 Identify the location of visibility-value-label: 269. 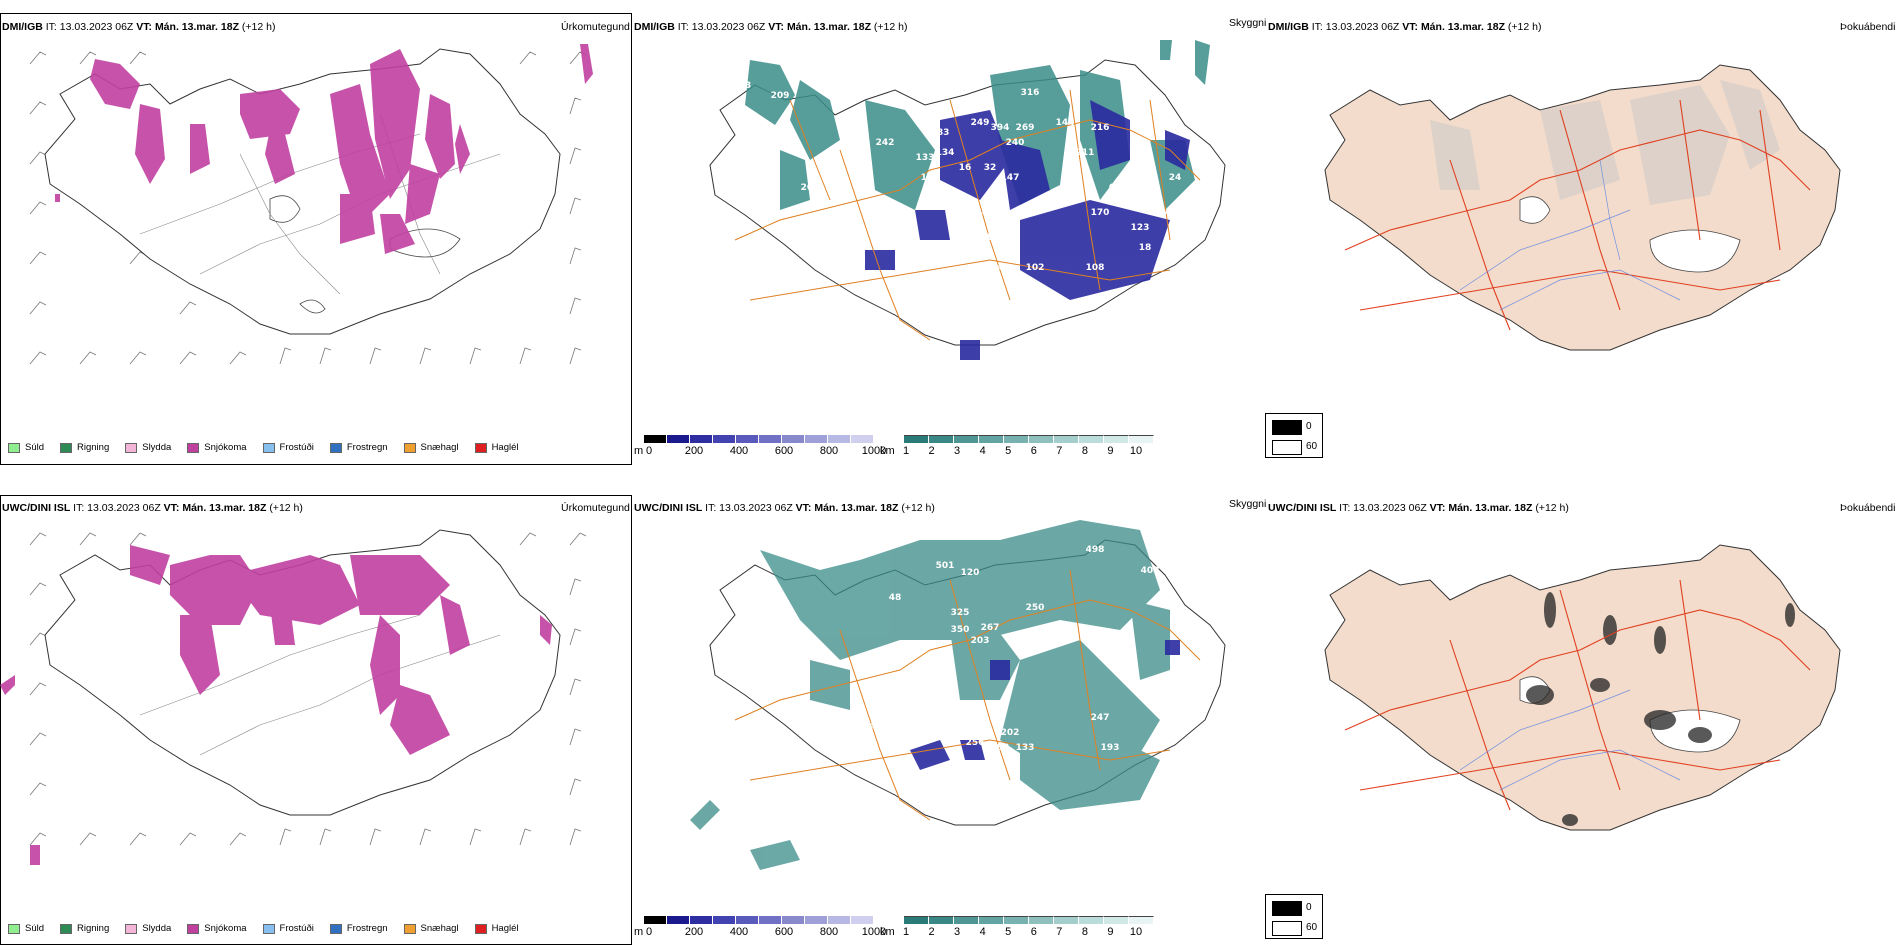
(1025, 128).